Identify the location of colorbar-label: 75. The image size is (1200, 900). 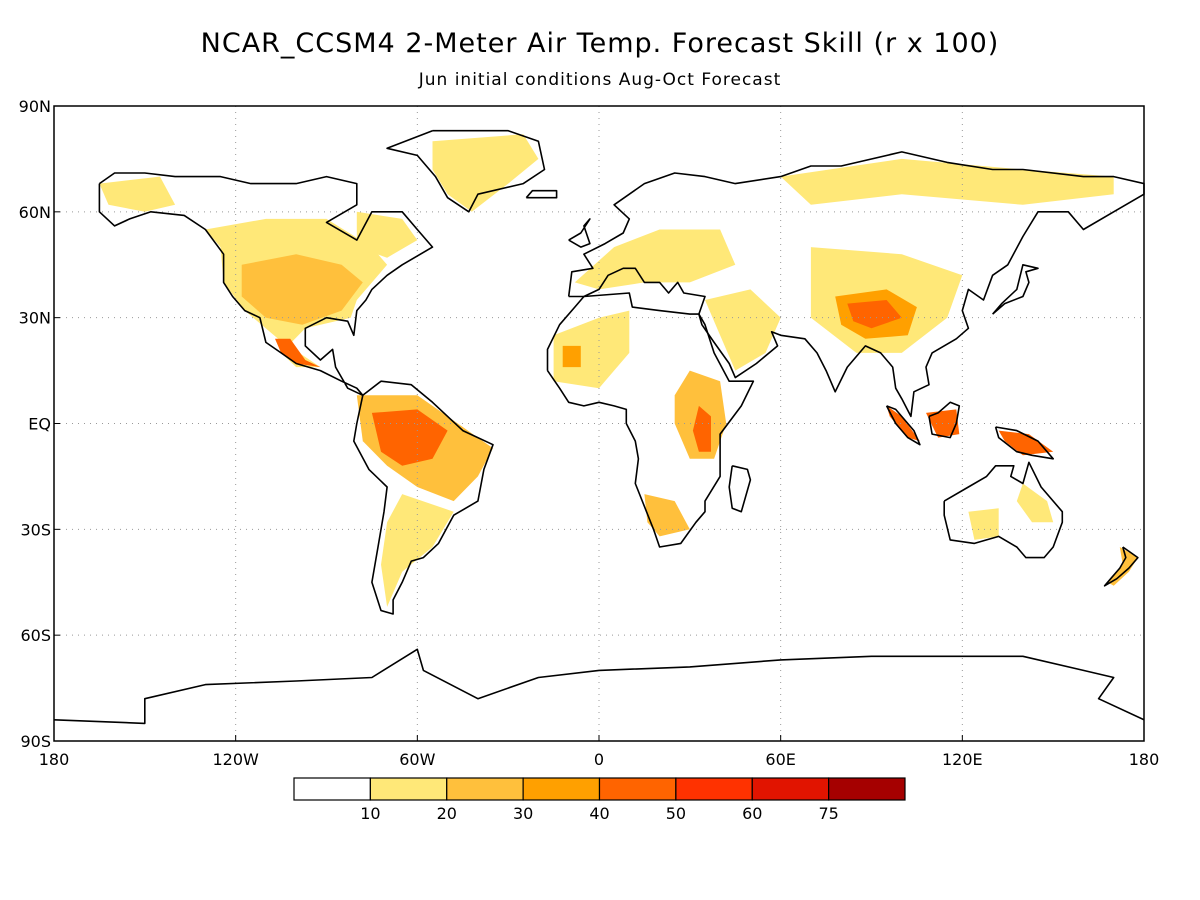
(828, 813).